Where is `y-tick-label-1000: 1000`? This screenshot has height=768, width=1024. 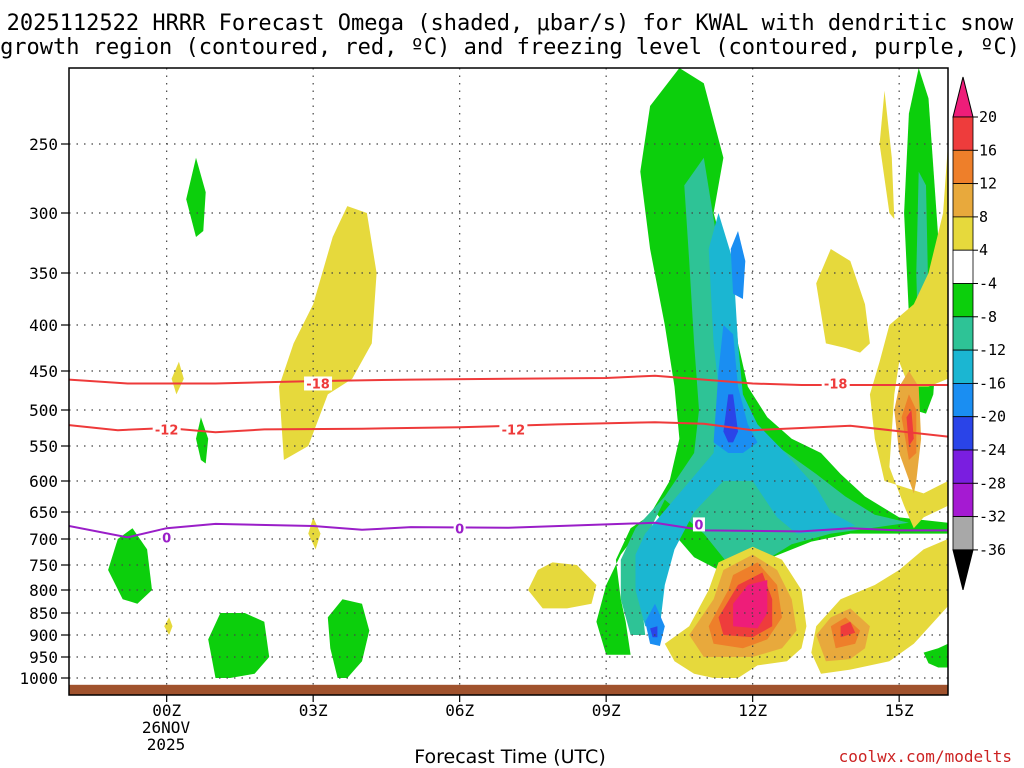
y-tick-label-1000: 1000 is located at coordinates (38, 678).